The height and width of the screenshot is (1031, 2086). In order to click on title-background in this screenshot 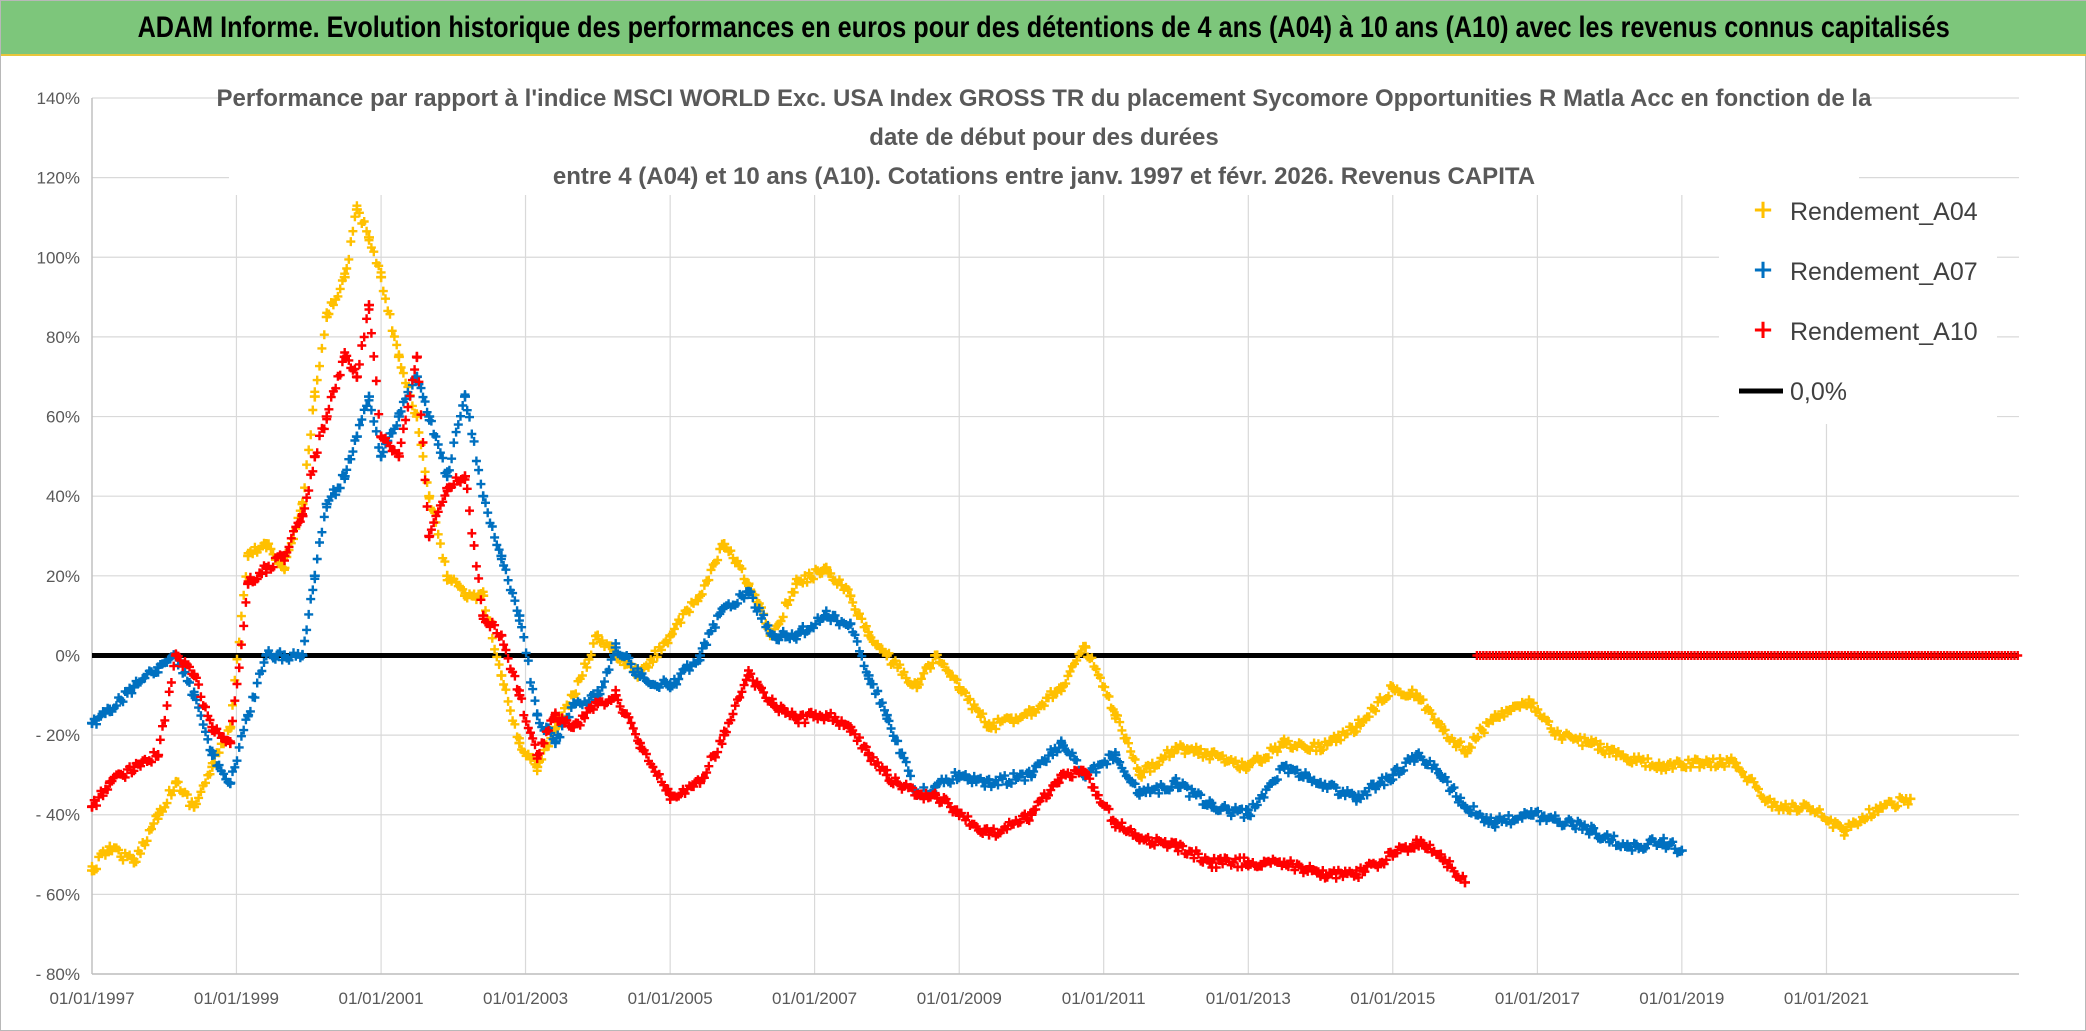, I will do `click(1044, 136)`.